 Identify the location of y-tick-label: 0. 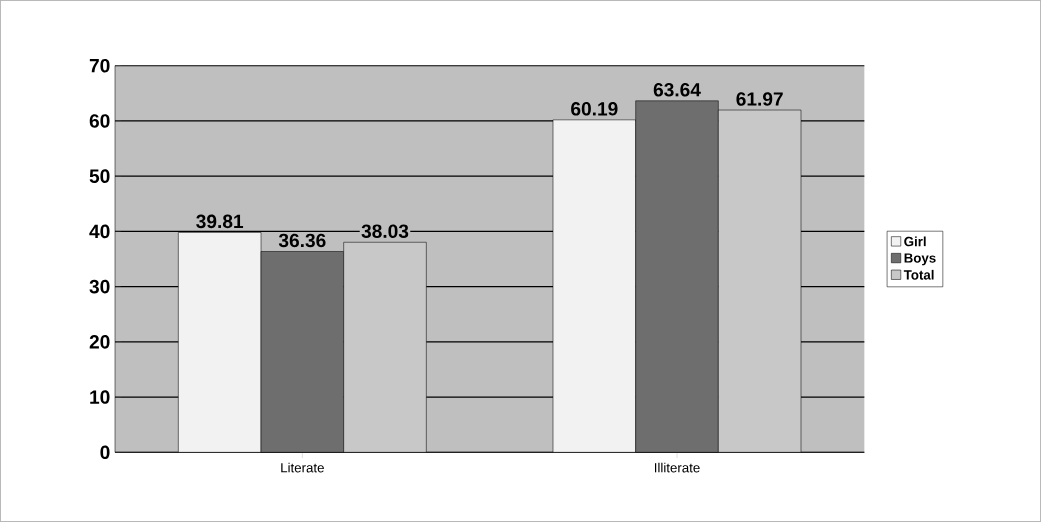
(105, 452).